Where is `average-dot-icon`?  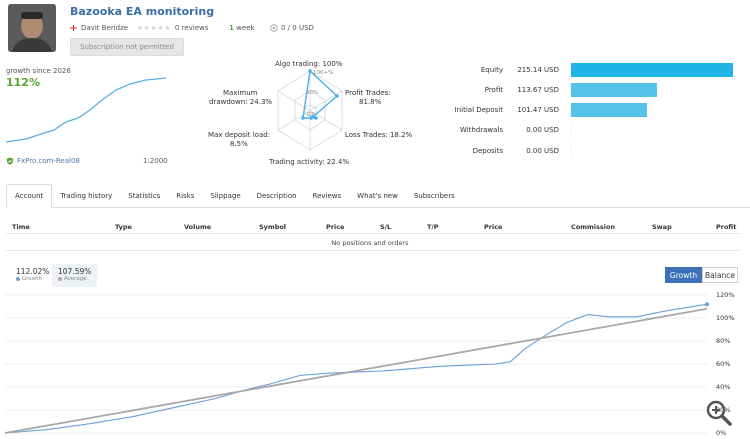 average-dot-icon is located at coordinates (60, 279).